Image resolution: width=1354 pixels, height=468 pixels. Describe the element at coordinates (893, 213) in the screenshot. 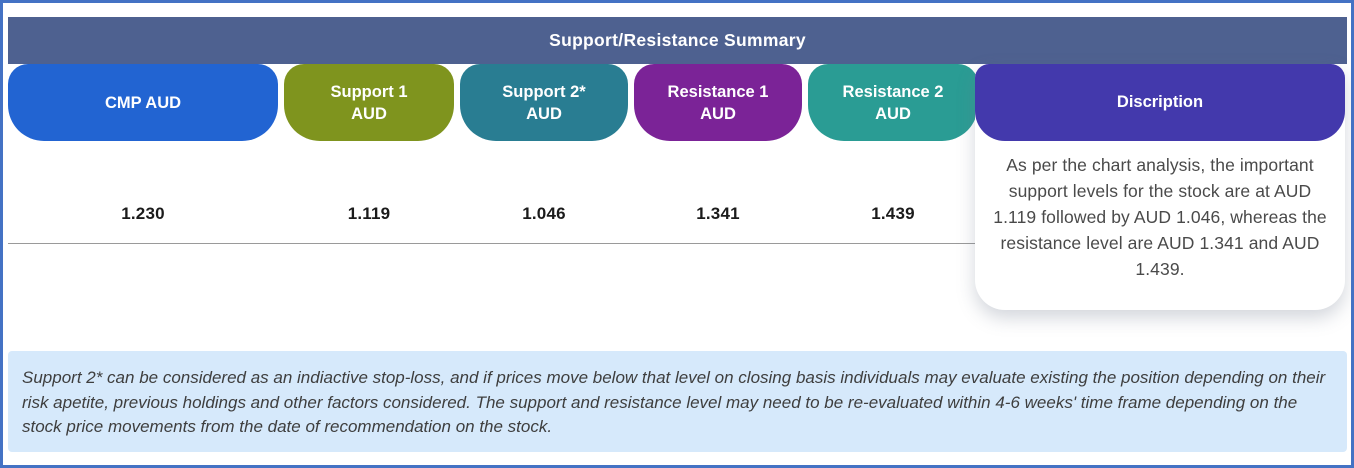

I see `value-resistance2: 1.439` at that location.